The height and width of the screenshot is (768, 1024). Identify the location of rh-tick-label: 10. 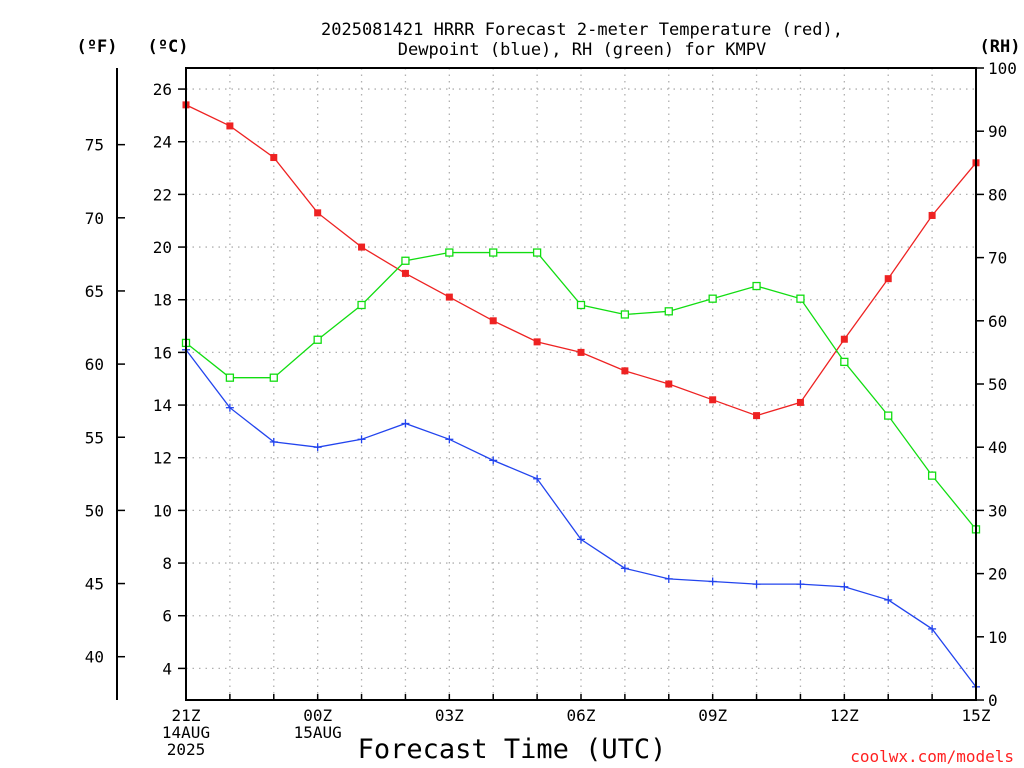
(997, 637).